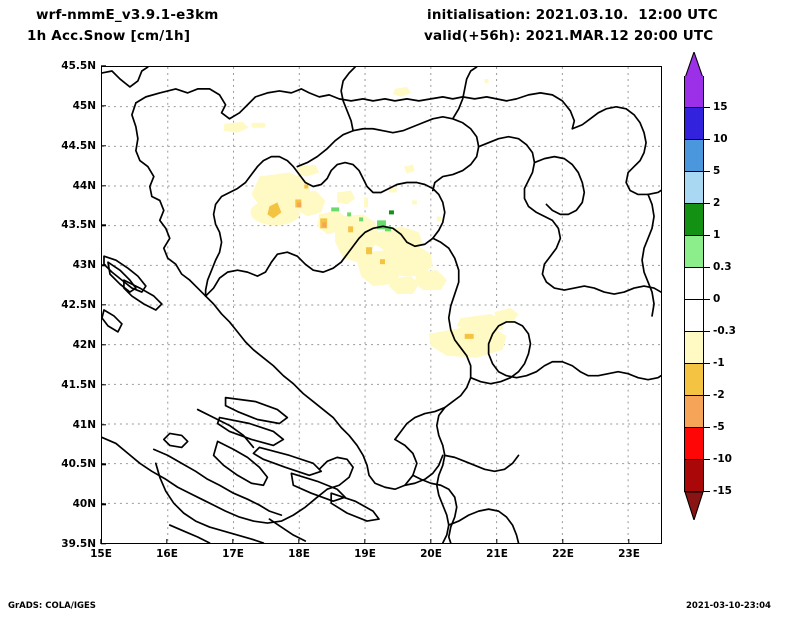 Image resolution: width=800 pixels, height=618 pixels. I want to click on colorbar-band-neg10-neg5, so click(694, 444).